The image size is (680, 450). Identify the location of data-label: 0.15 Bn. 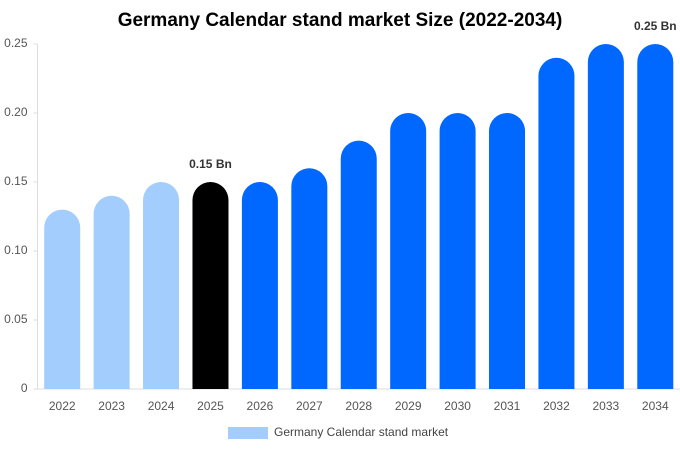
(210, 164).